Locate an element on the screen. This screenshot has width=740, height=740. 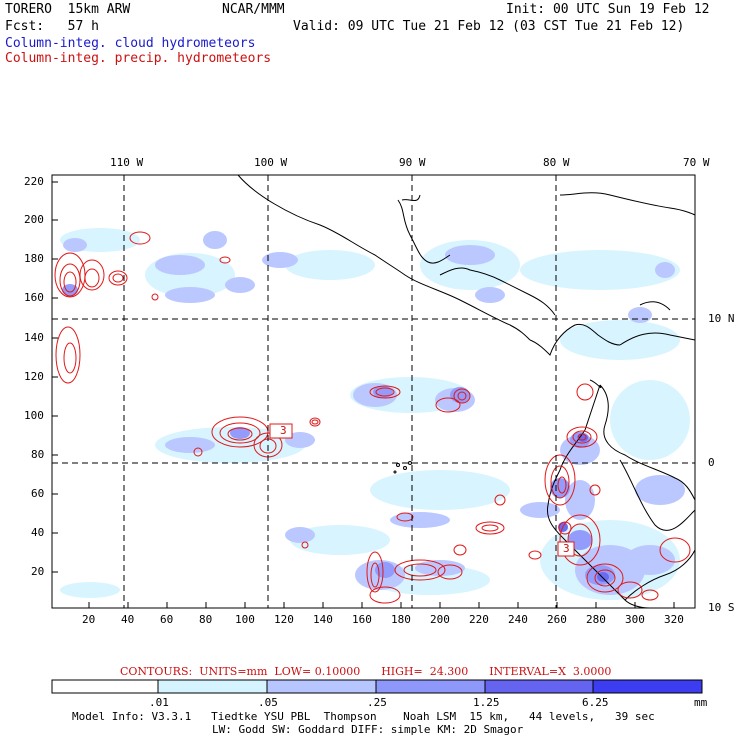
y-tick: 220 is located at coordinates (34, 181).